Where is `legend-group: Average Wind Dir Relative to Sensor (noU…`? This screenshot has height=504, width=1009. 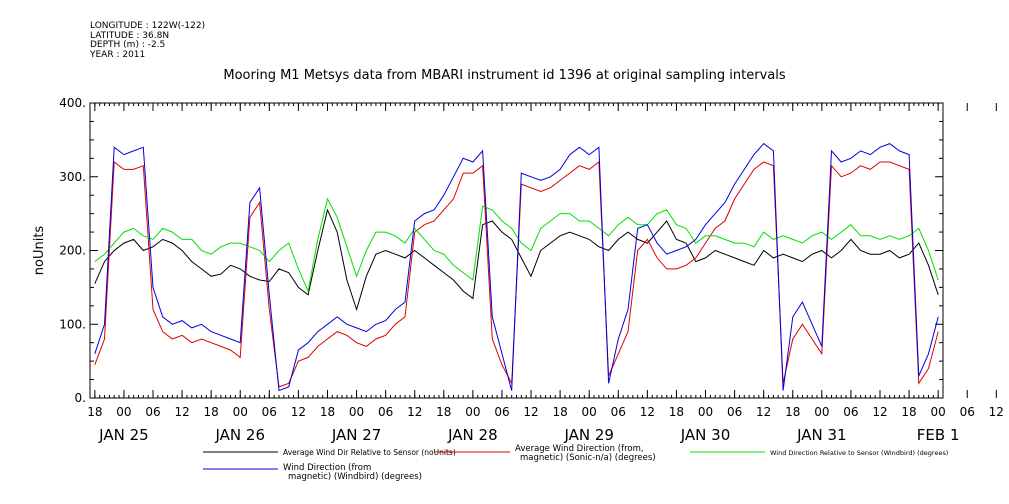
legend-group: Average Wind Dir Relative to Sensor (noU… is located at coordinates (575, 463).